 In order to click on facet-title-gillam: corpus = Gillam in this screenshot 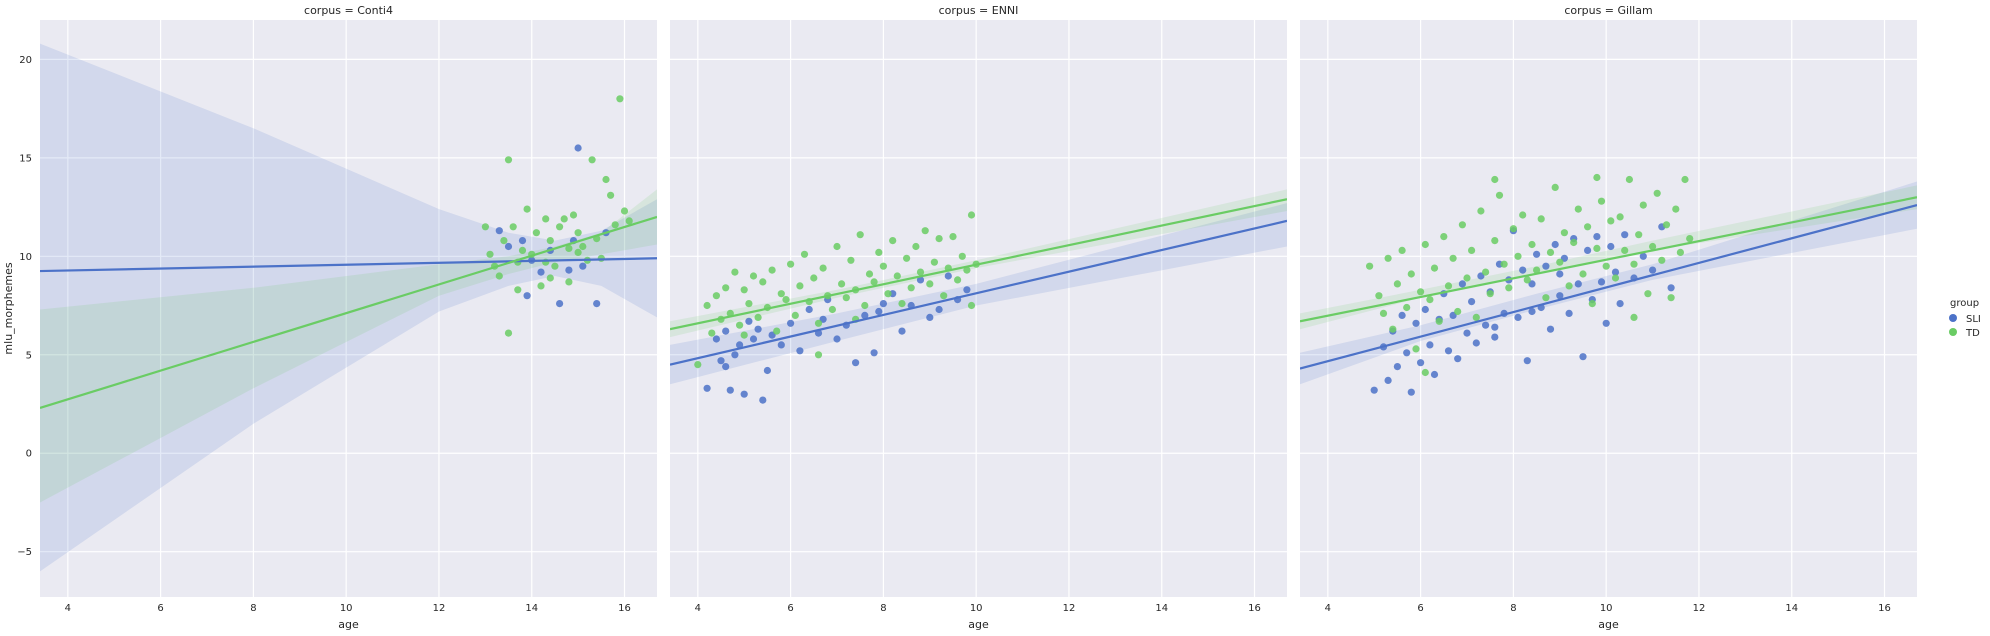, I will do `click(1608, 10)`.